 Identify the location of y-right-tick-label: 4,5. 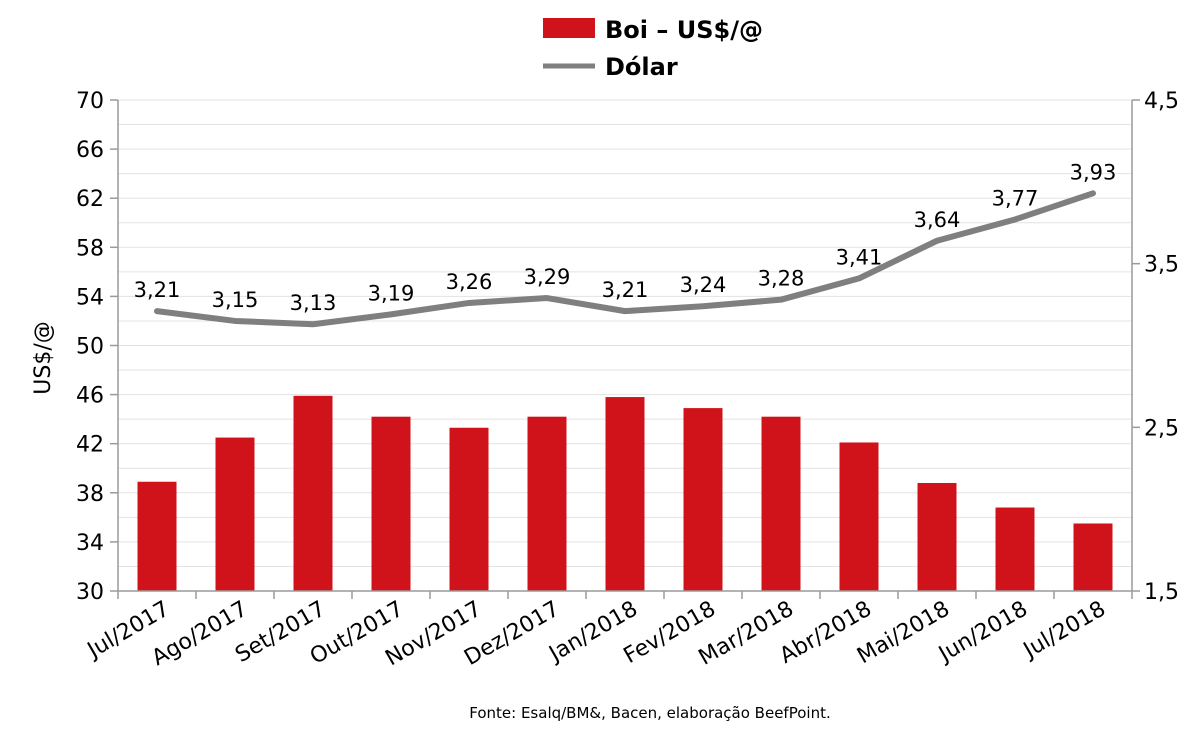
(1161, 101).